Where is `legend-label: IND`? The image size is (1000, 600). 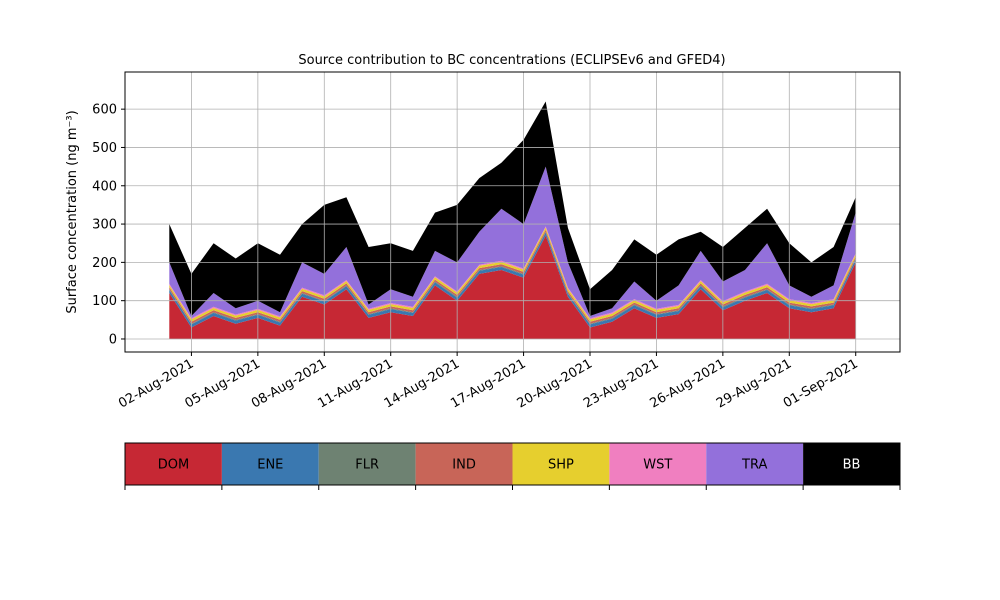 legend-label: IND is located at coordinates (464, 465).